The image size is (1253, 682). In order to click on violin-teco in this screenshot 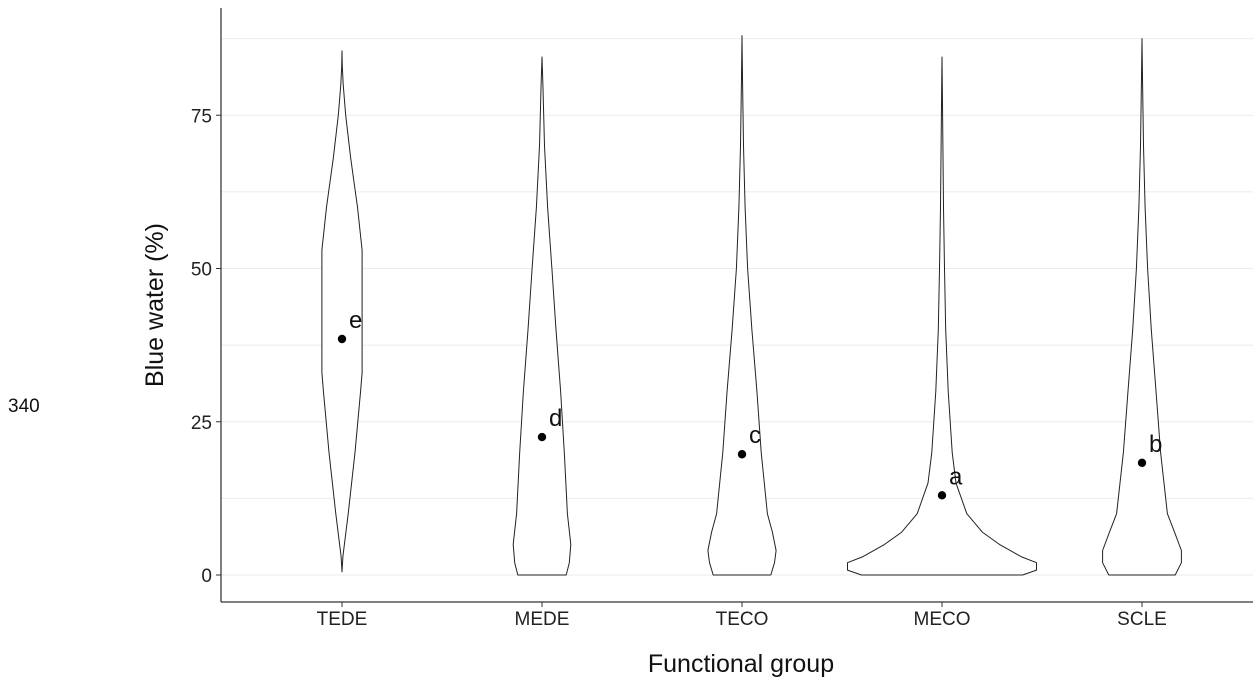, I will do `click(742, 305)`.